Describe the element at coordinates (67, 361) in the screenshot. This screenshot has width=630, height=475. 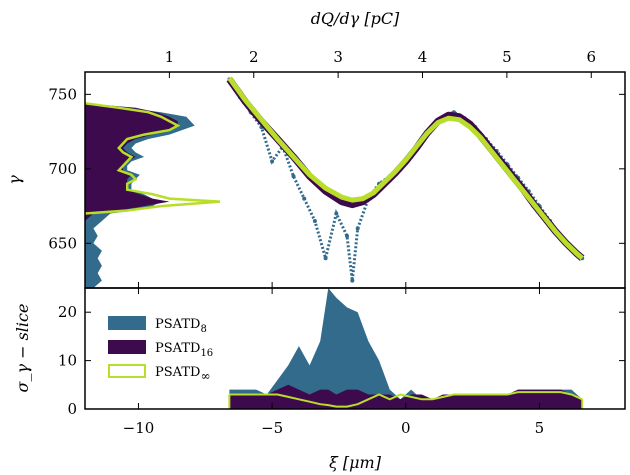
I see `y-tick-label: 10` at that location.